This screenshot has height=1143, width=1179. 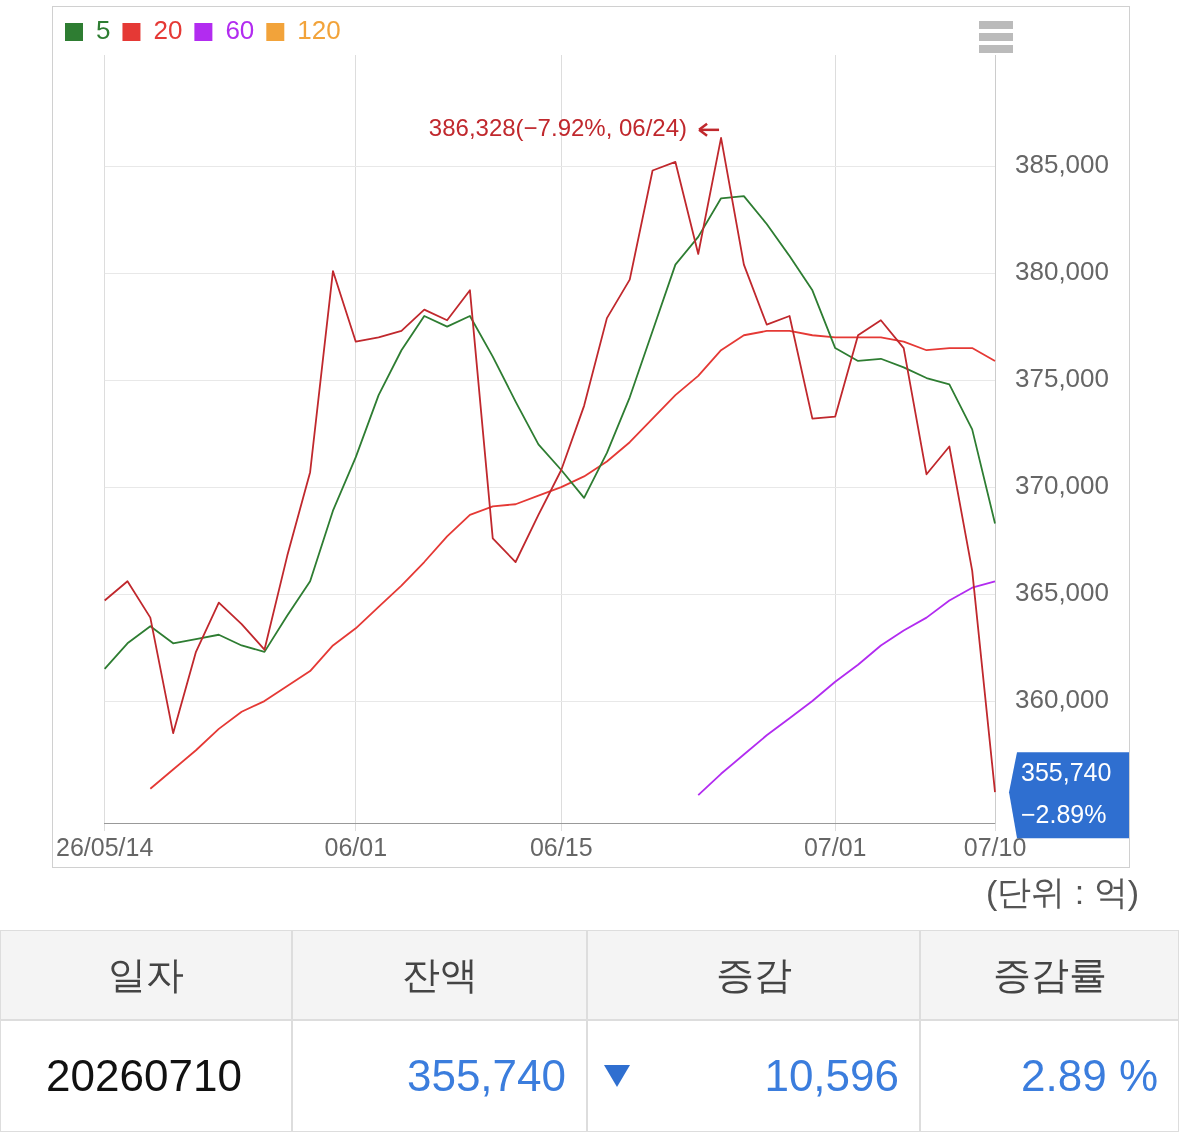 What do you see at coordinates (1062, 378) in the screenshot?
I see `y-tick-label: 375,000` at bounding box center [1062, 378].